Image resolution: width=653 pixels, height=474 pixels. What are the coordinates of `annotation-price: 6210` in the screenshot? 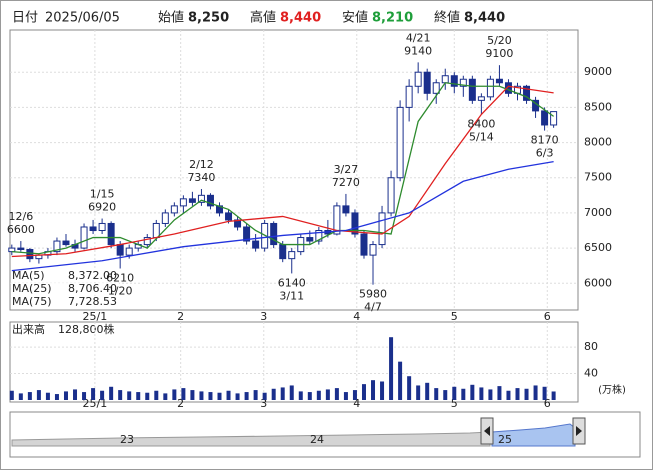 It's located at (120, 277).